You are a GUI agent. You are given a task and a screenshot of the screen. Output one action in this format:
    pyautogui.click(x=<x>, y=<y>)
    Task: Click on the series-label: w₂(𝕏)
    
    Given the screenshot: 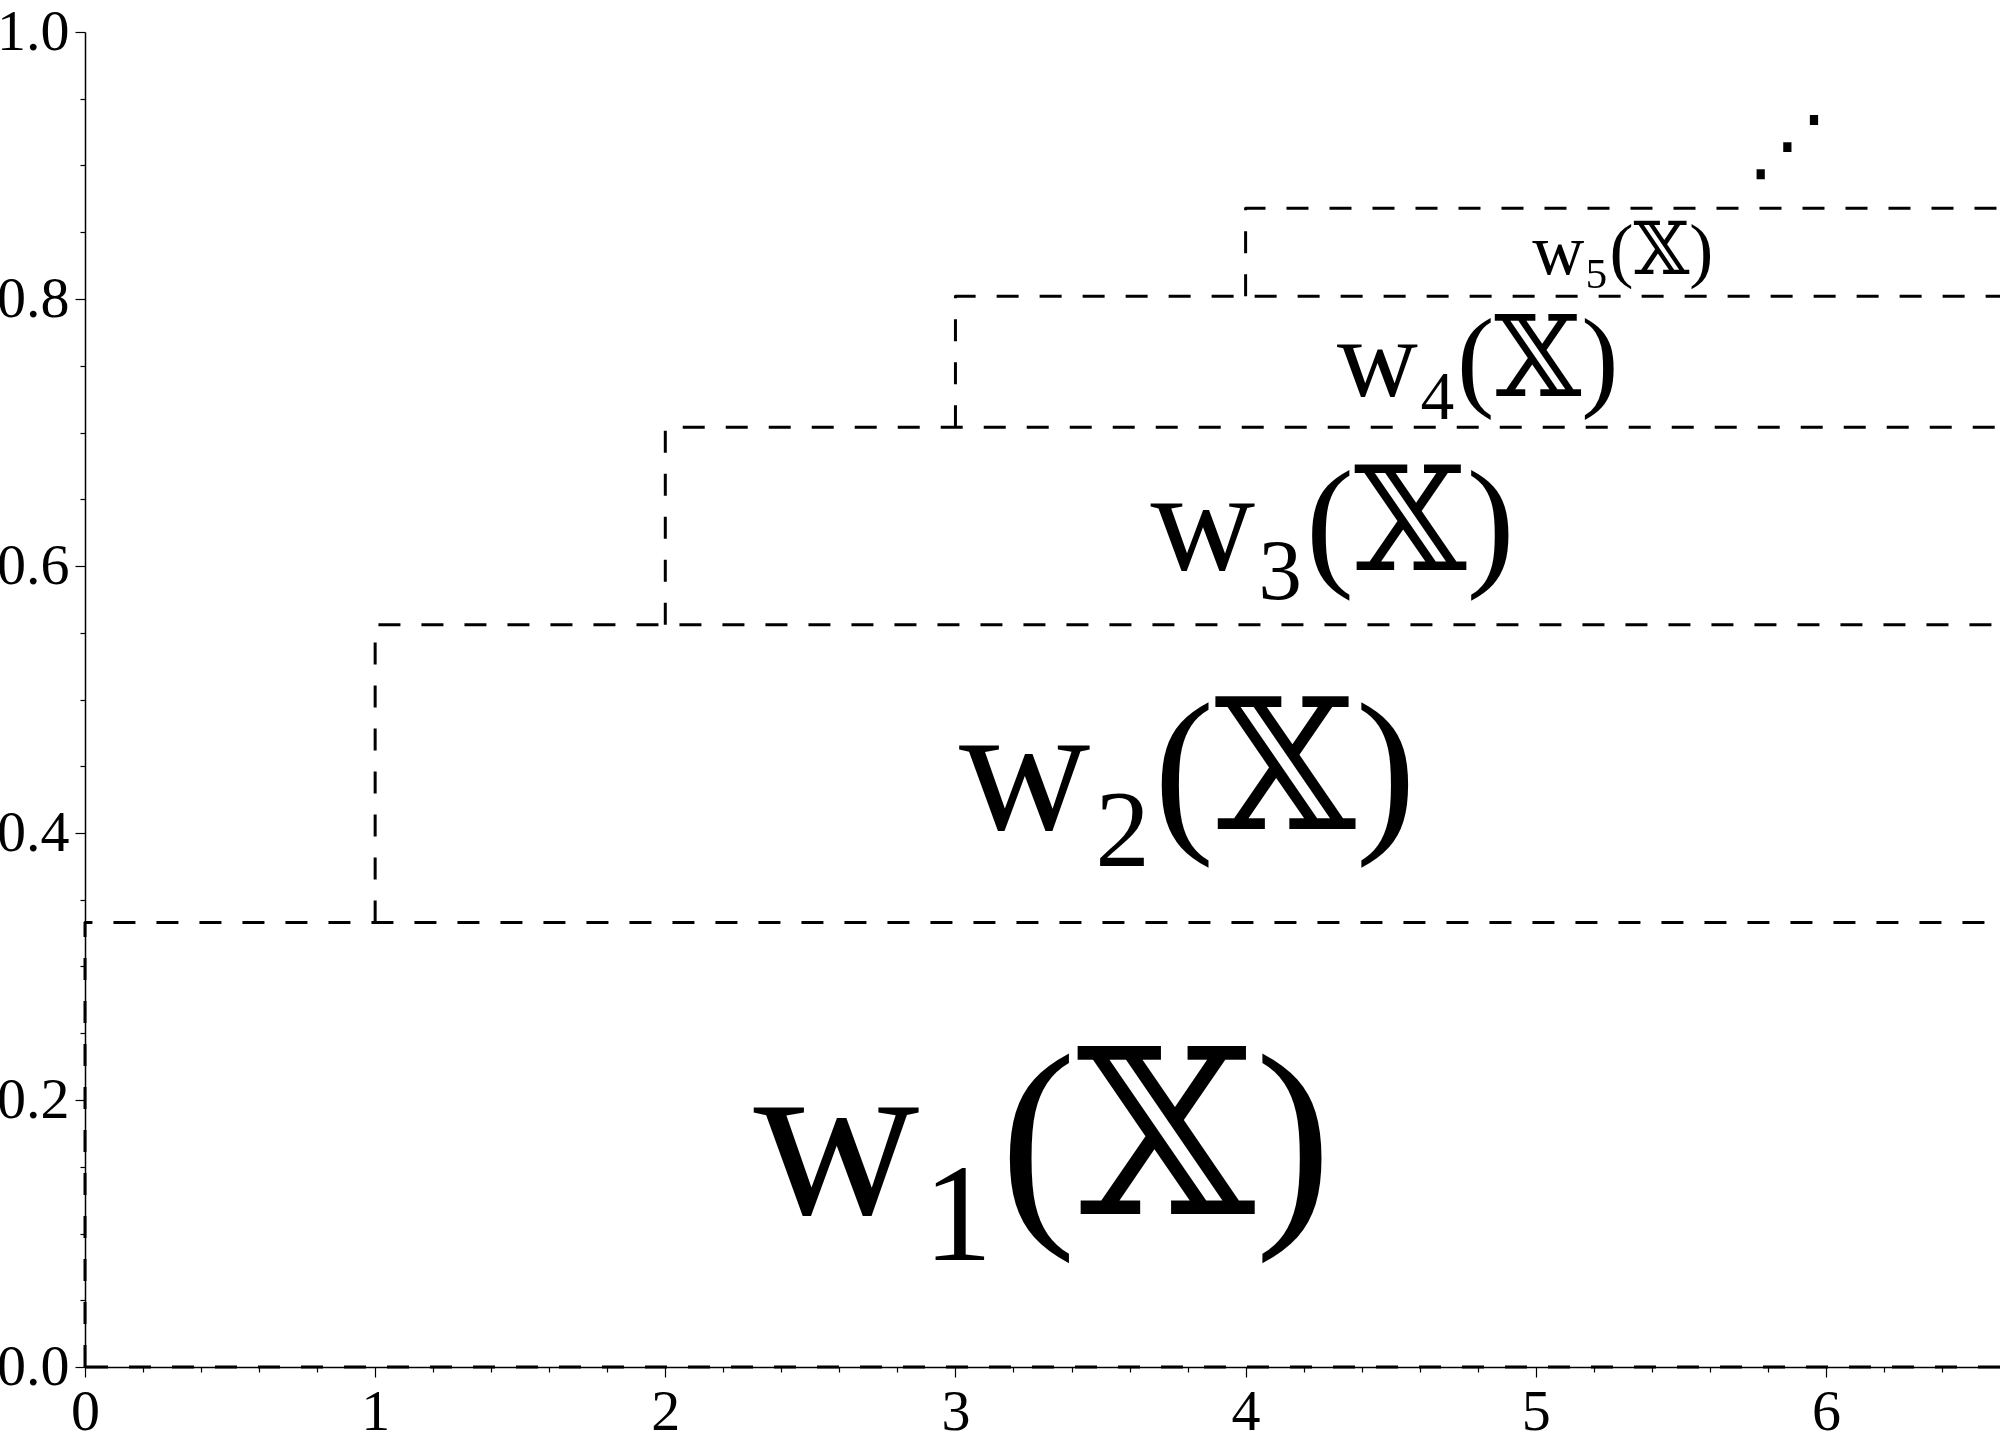 What is the action you would take?
    pyautogui.click(x=1187, y=767)
    